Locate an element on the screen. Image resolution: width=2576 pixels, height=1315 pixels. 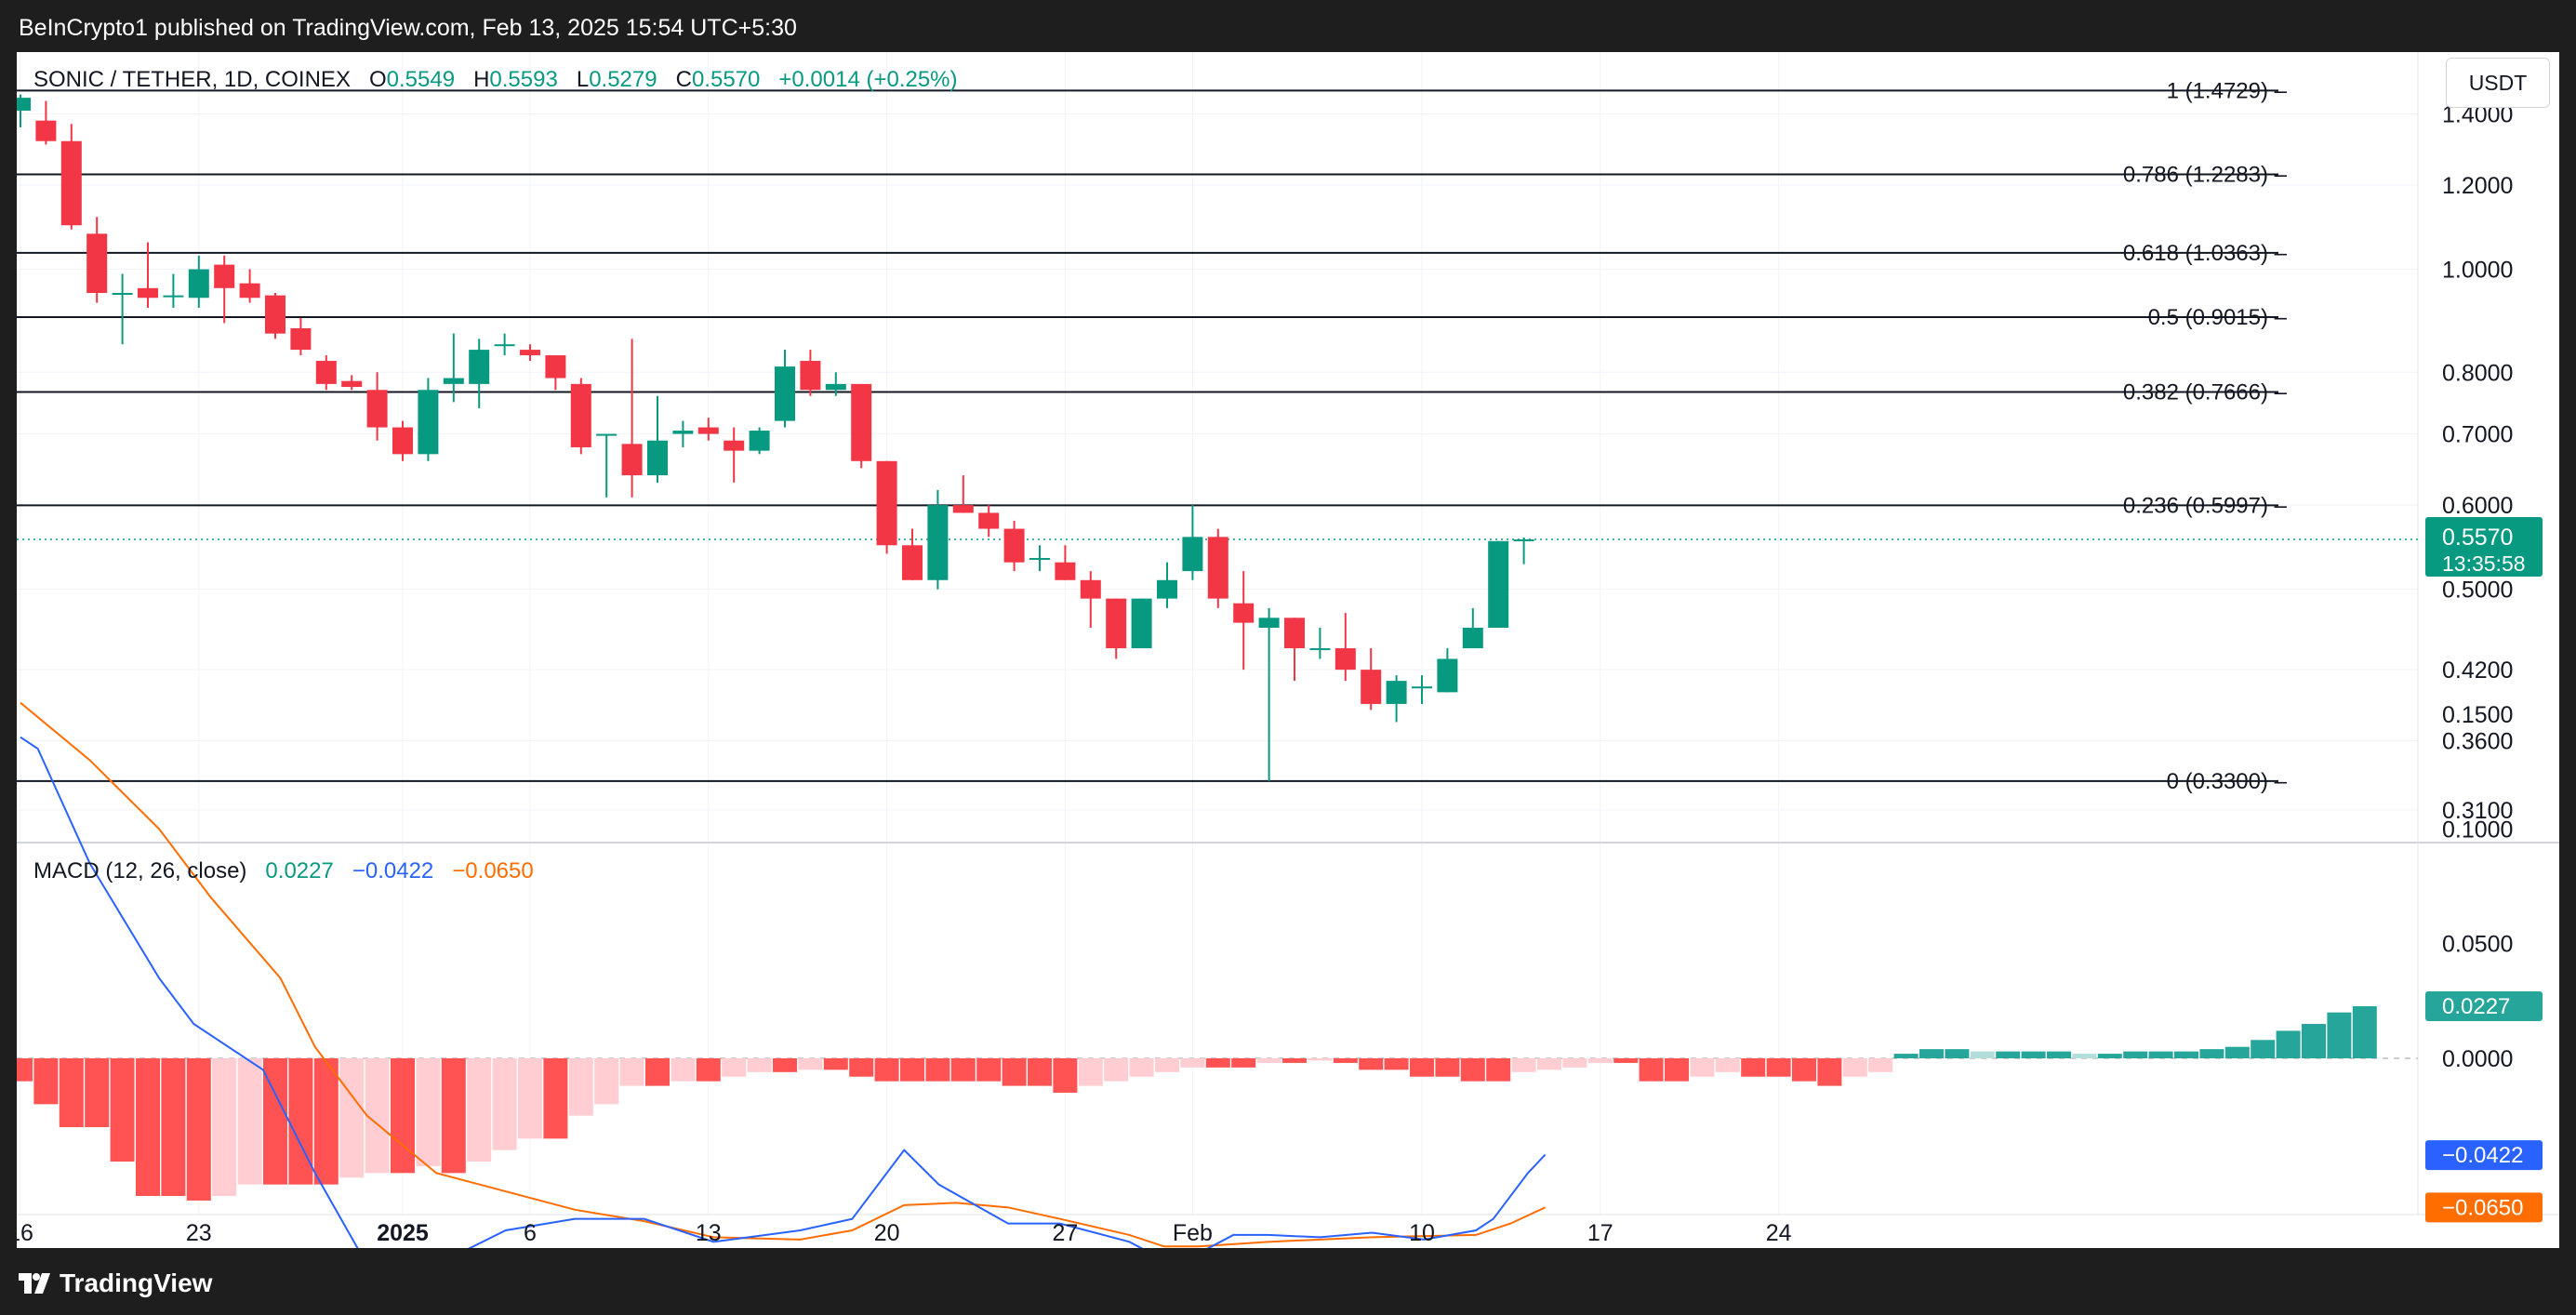
tradingview-logo-icon is located at coordinates (34, 1284).